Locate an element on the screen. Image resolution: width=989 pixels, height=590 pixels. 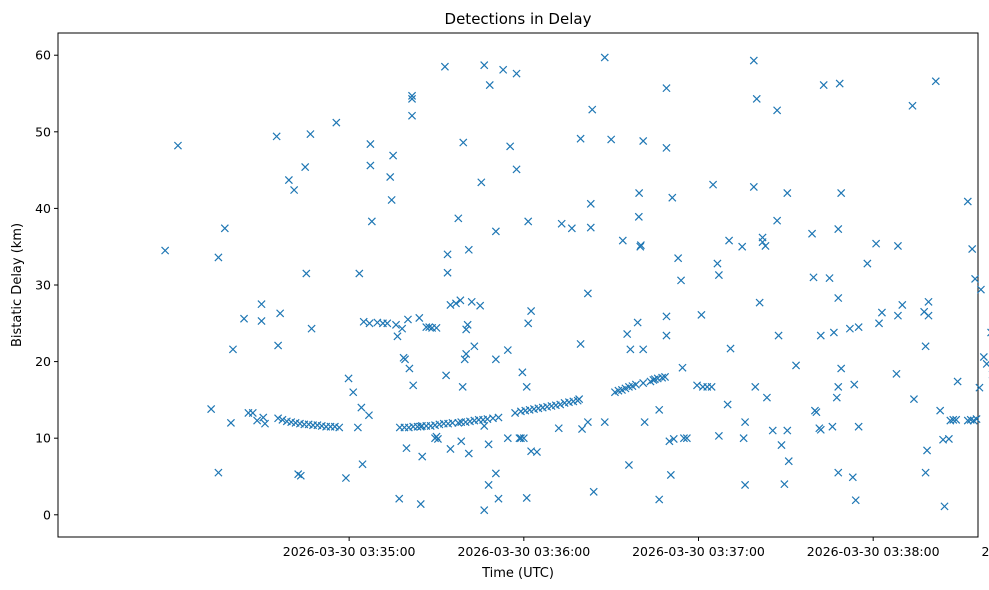
x-tick-label: 2026-03-30 03:36:00 is located at coordinates (523, 551).